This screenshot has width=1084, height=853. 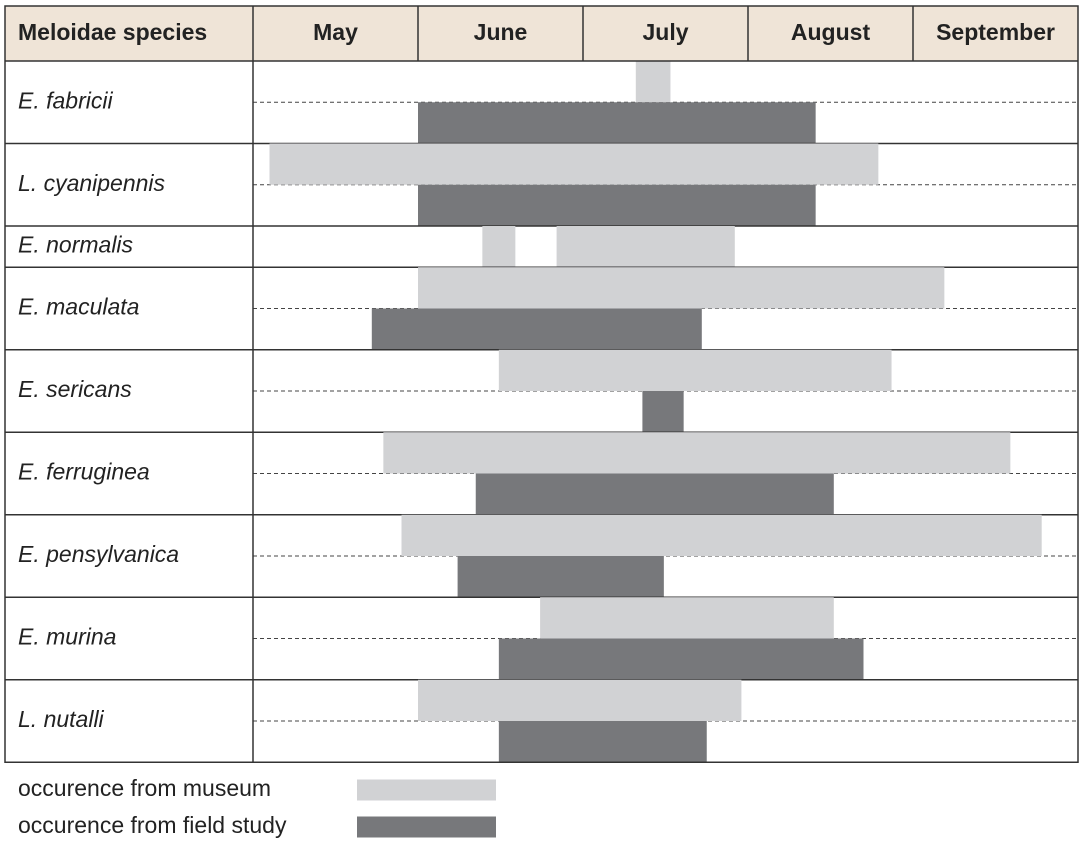 What do you see at coordinates (84, 472) in the screenshot?
I see `species-label: E. ferruginea` at bounding box center [84, 472].